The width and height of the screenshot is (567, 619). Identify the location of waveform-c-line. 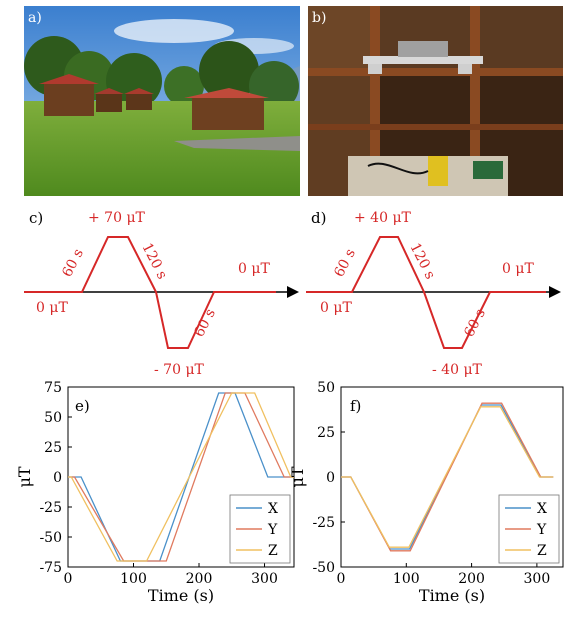
(150, 292).